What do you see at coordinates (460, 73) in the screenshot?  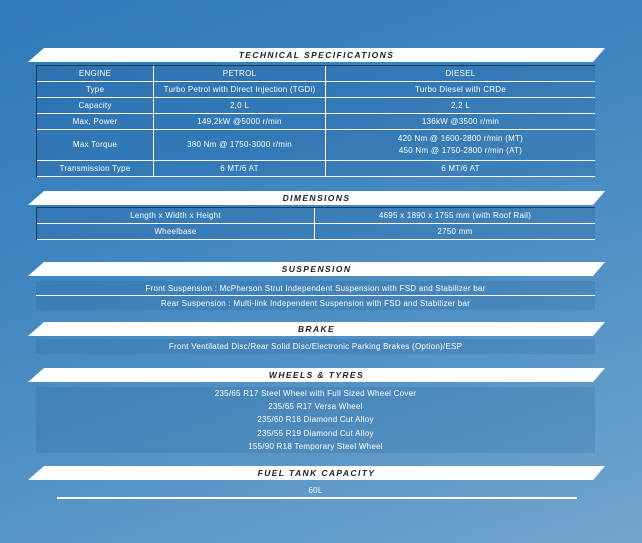 I see `column-header-diesel: DIESEL` at bounding box center [460, 73].